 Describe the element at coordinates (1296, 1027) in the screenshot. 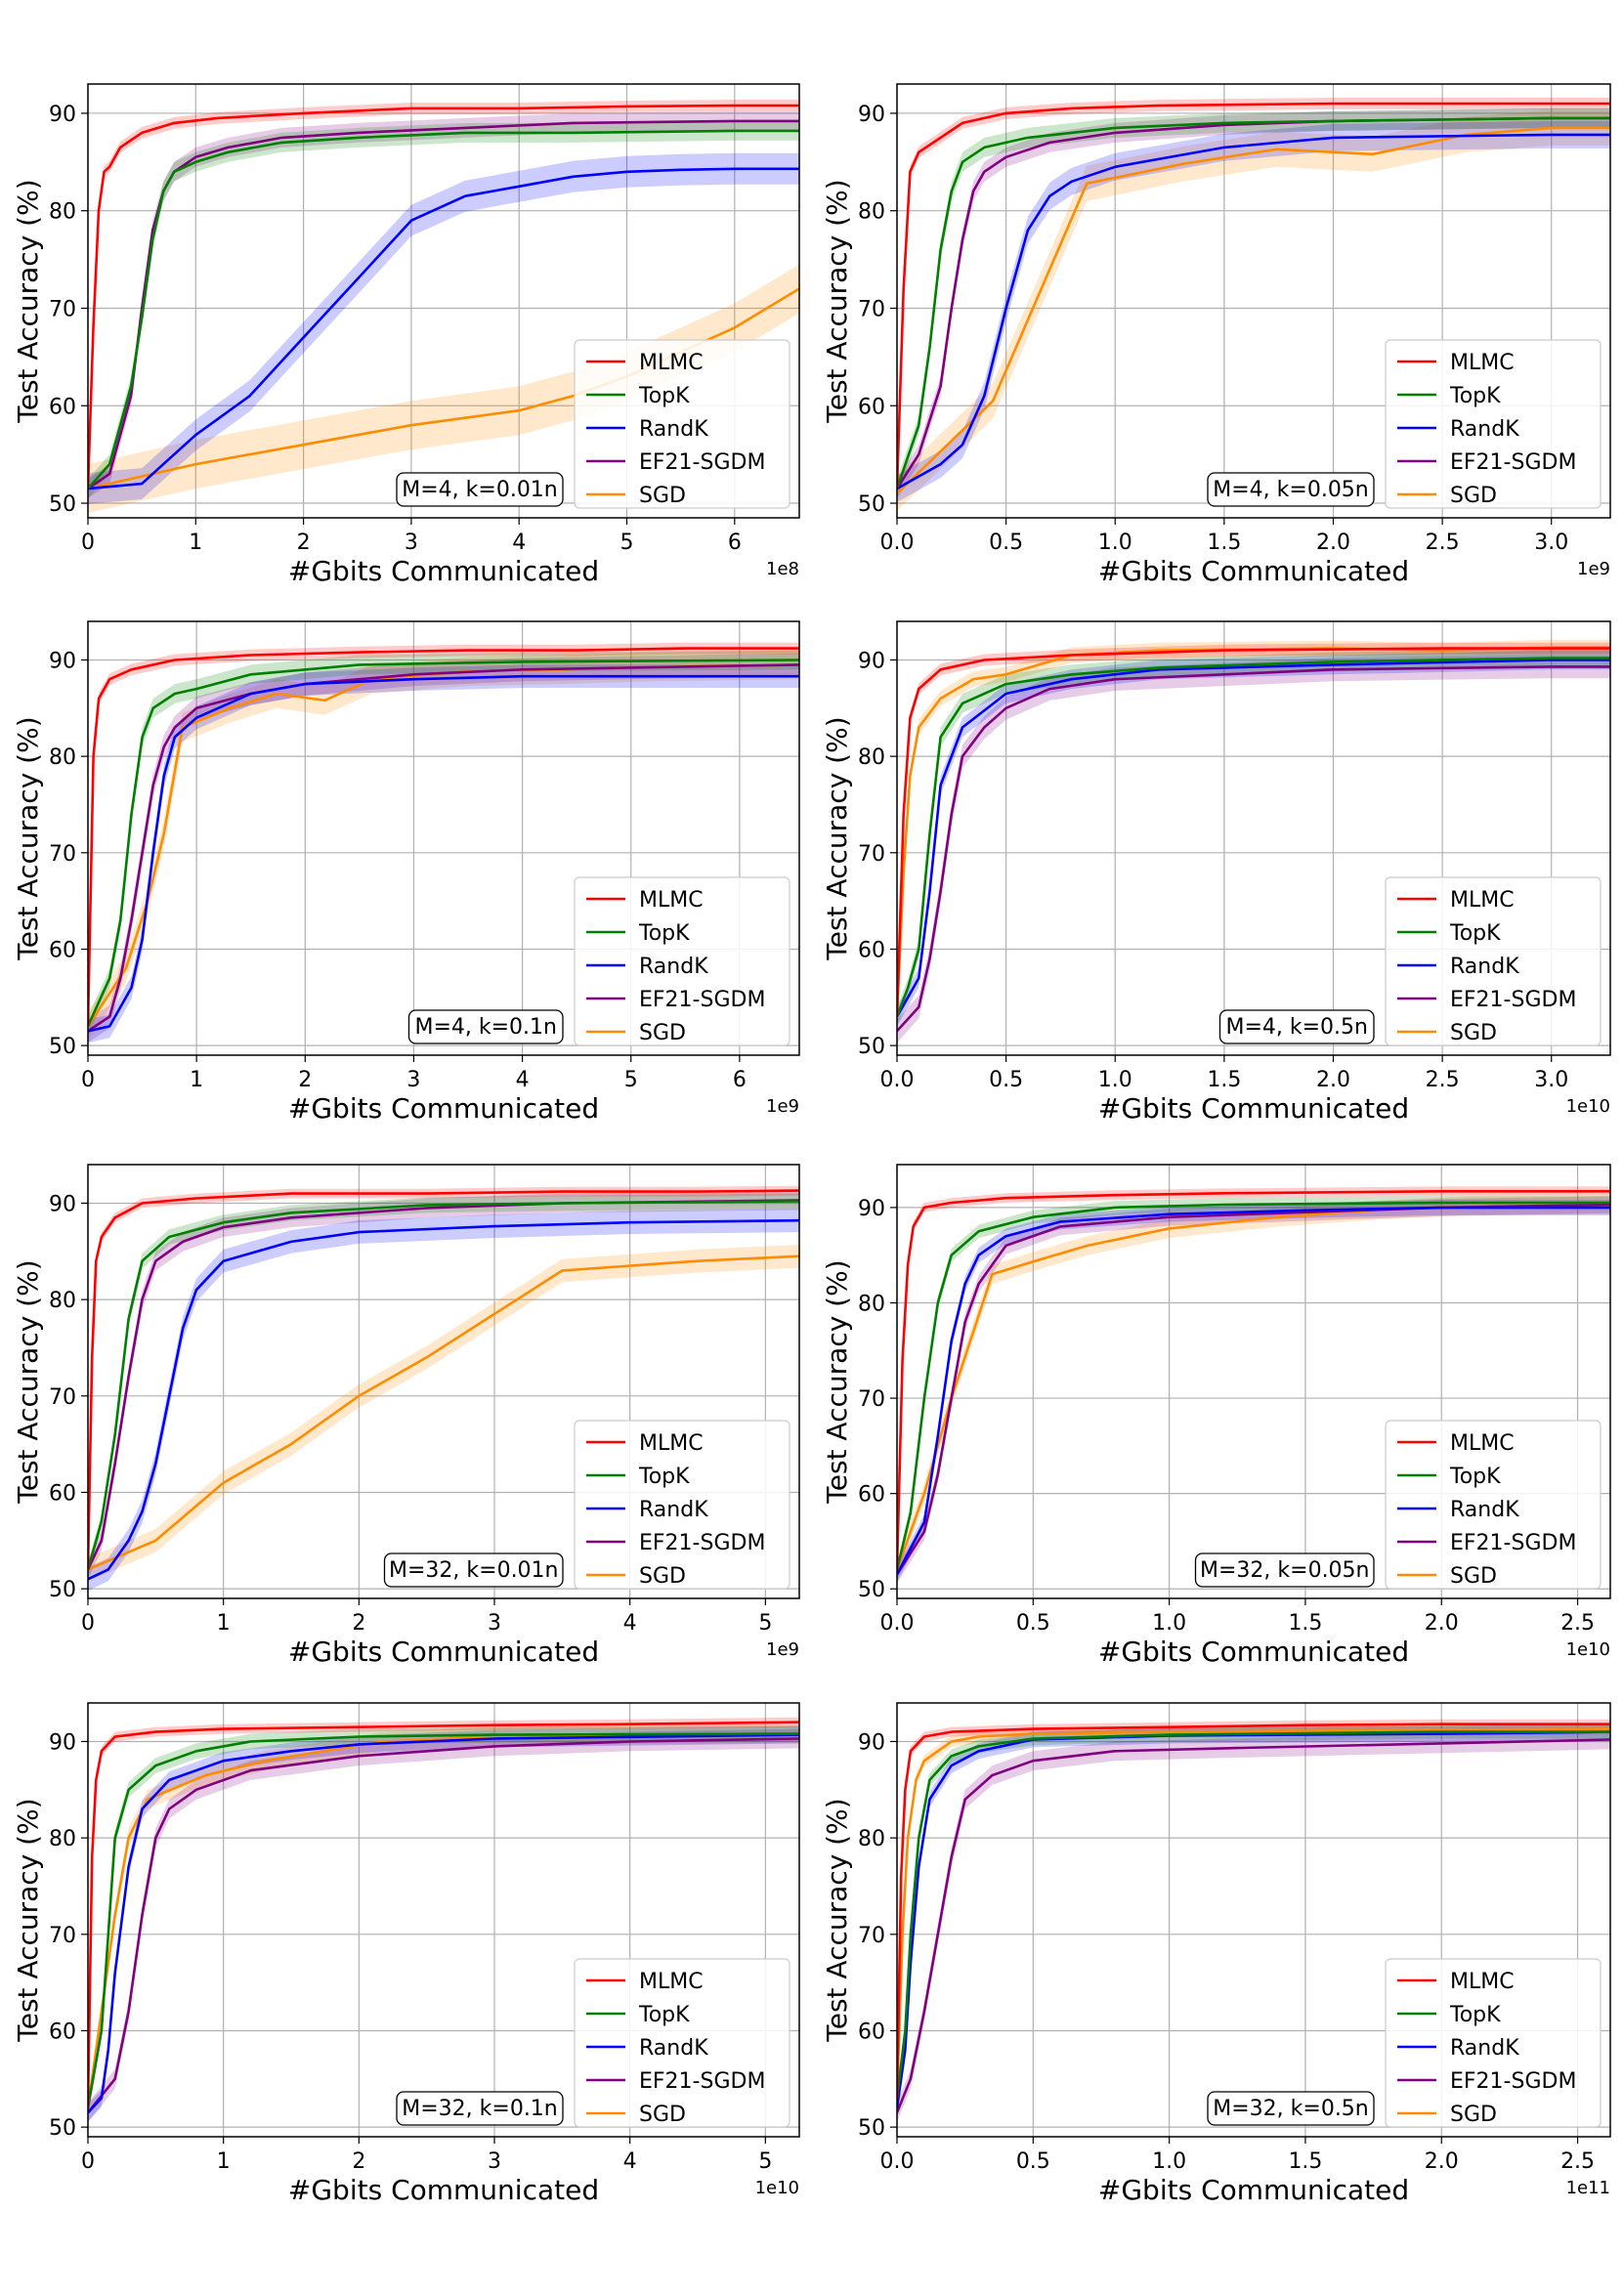

I see `annotation-label: M=4, k=0.5n` at that location.